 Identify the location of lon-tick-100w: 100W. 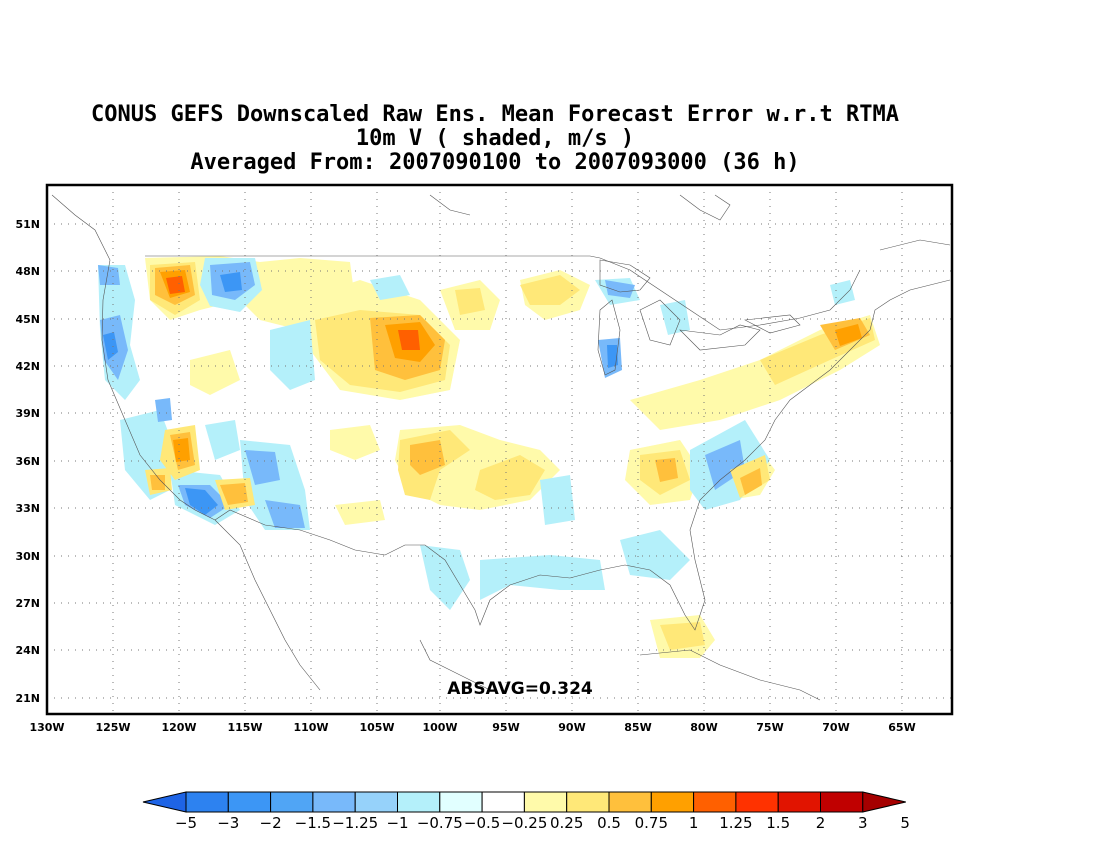
(439, 727).